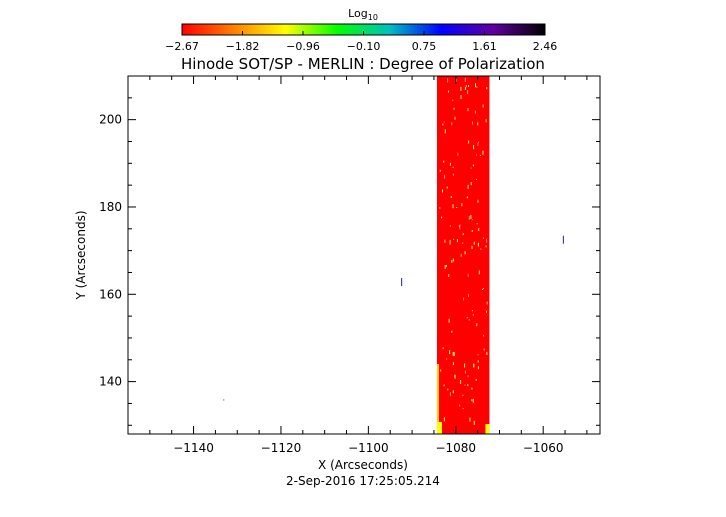  I want to click on colorbar-tick-label: −0.96, so click(303, 46).